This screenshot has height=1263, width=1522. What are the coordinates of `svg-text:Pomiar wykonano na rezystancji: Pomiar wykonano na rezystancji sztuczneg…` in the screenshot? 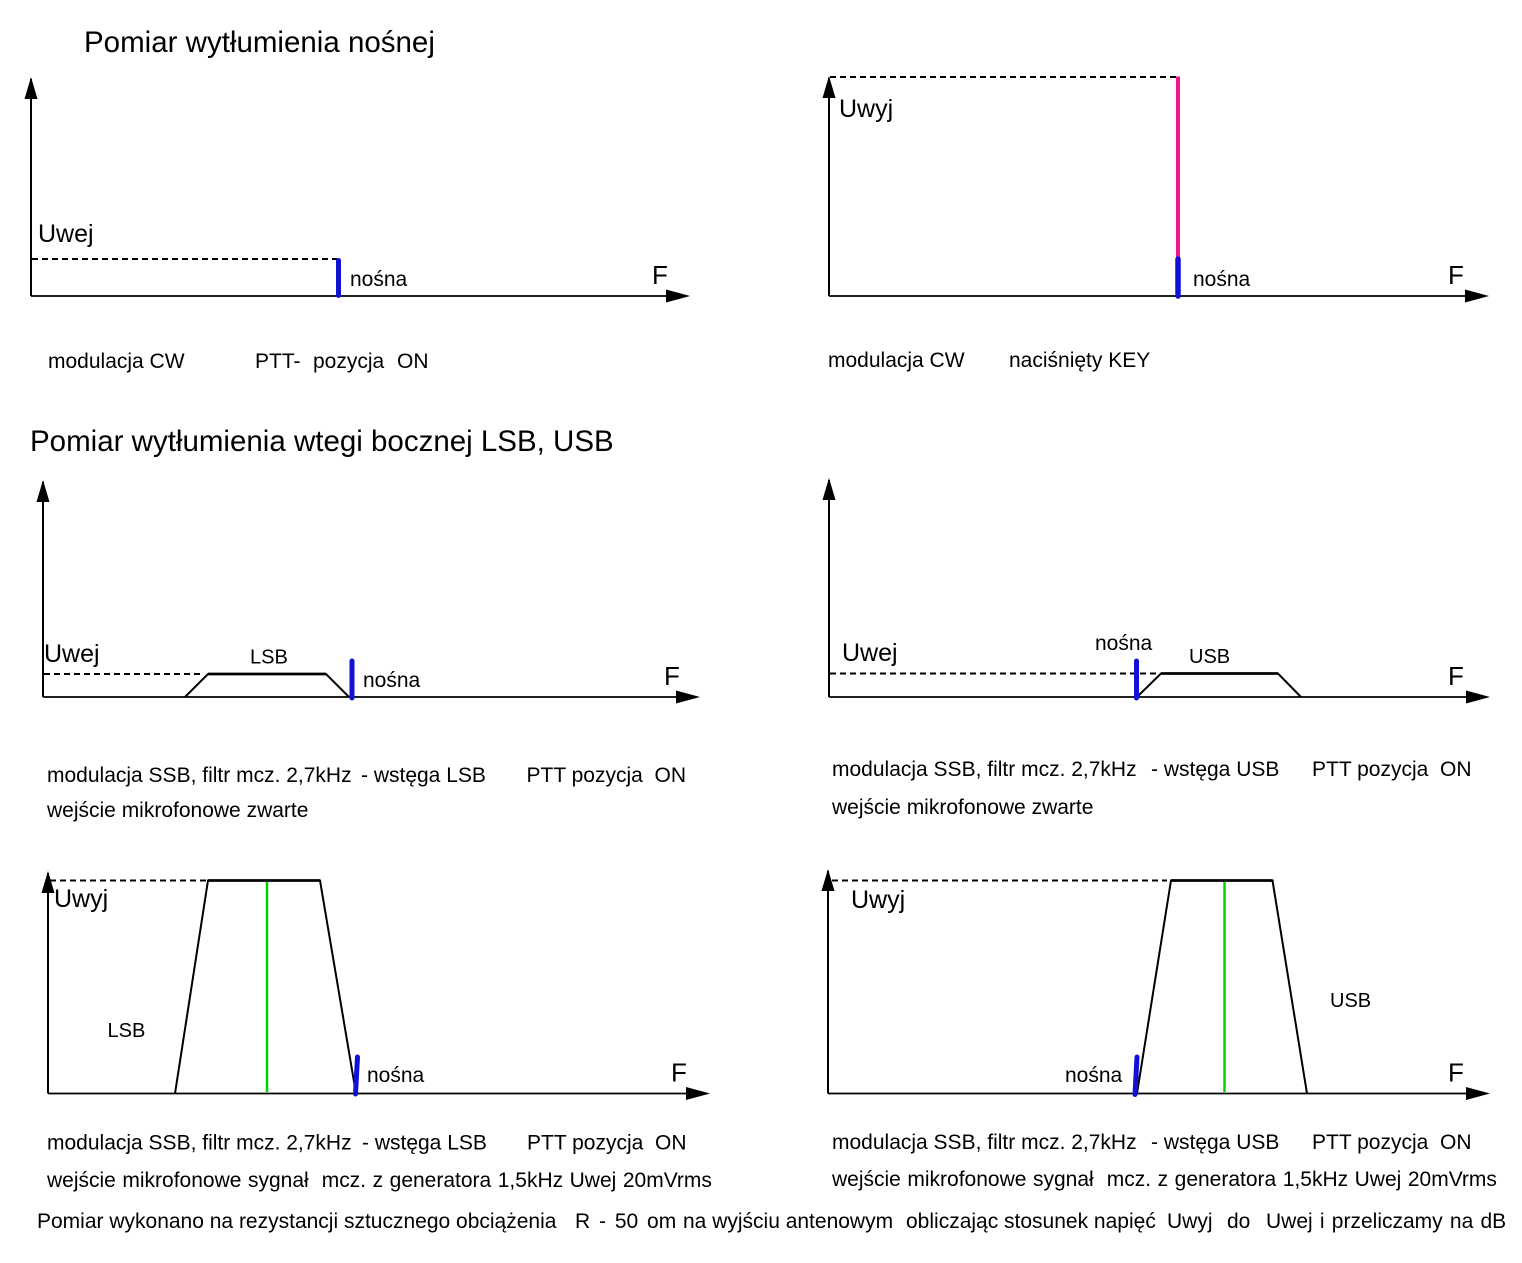 It's located at (297, 1221).